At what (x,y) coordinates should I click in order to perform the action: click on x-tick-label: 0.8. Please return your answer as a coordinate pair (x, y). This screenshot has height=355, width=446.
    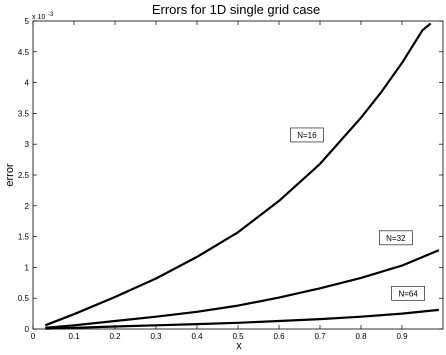
    Looking at the image, I should click on (361, 336).